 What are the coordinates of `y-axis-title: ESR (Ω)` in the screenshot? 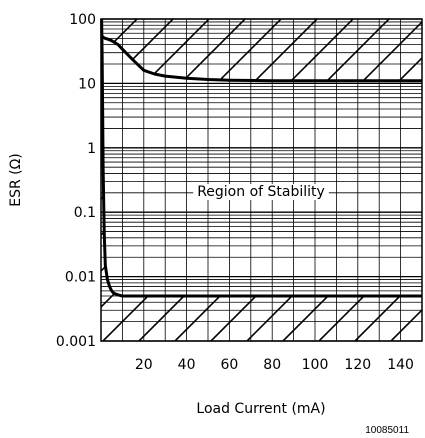 It's located at (16, 180).